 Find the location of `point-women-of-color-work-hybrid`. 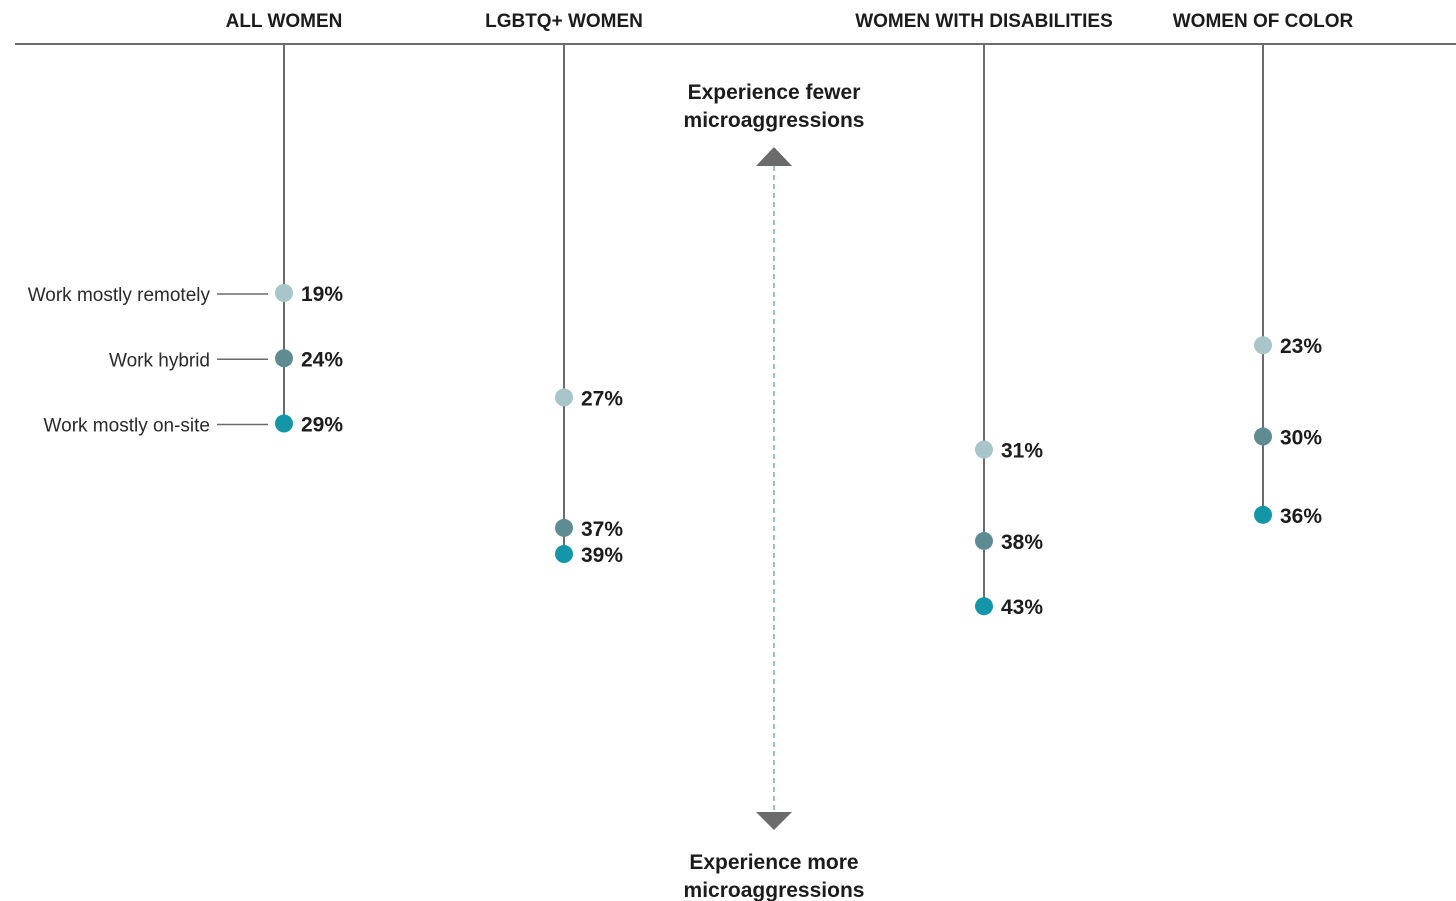

point-women-of-color-work-hybrid is located at coordinates (1263, 436).